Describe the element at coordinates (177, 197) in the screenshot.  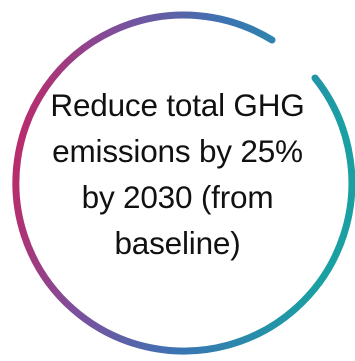
I see `goal-line-3: by 2030 (from` at that location.